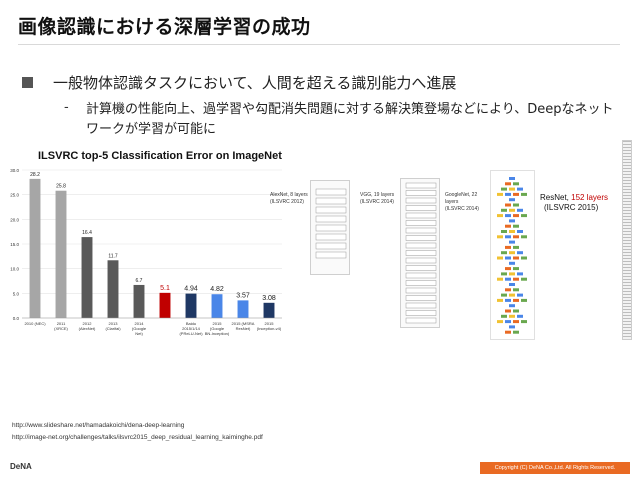  Describe the element at coordinates (14, 269) in the screenshot. I see `y-tick-label: 10.0` at that location.